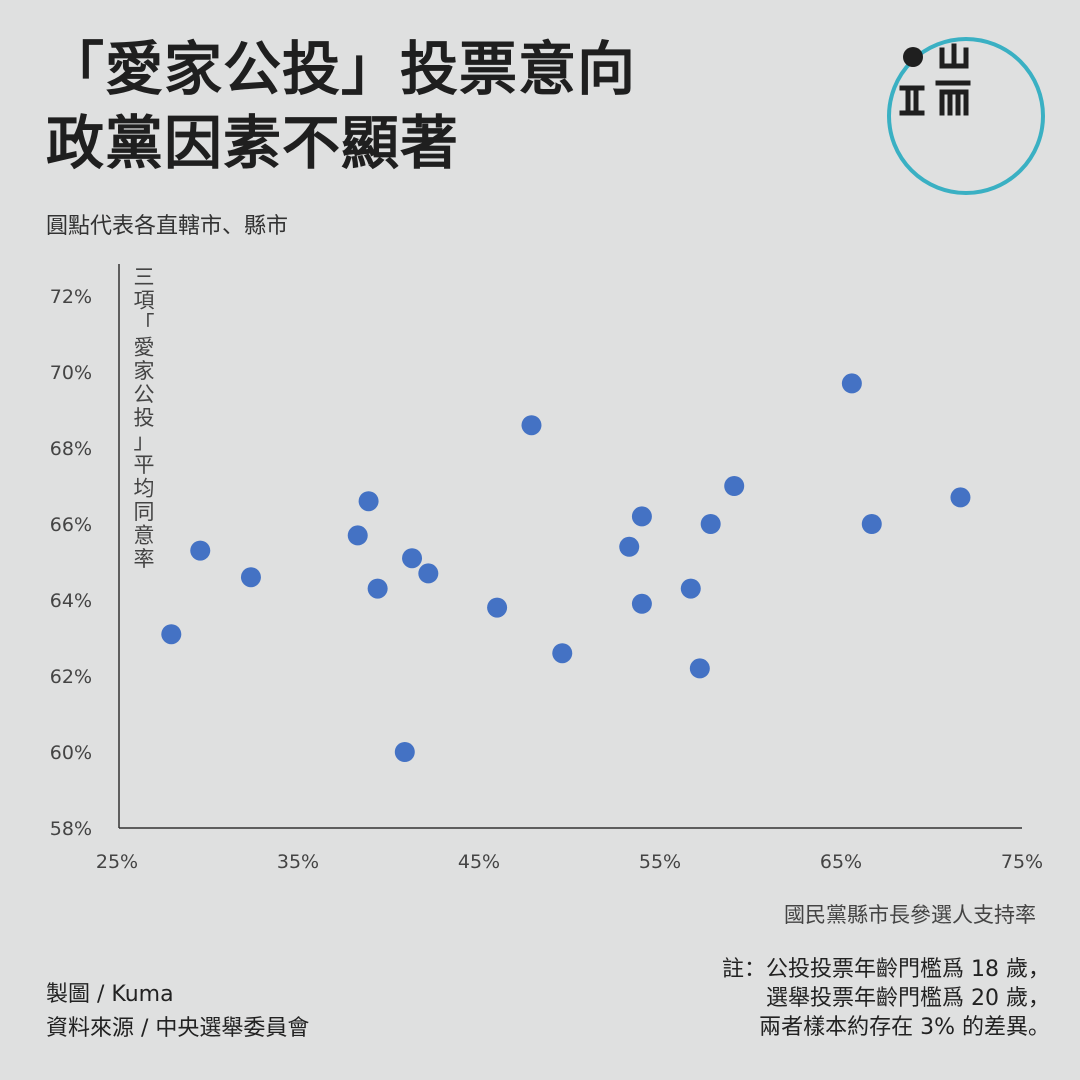  Describe the element at coordinates (660, 862) in the screenshot. I see `x-tick-label: 55%` at that location.